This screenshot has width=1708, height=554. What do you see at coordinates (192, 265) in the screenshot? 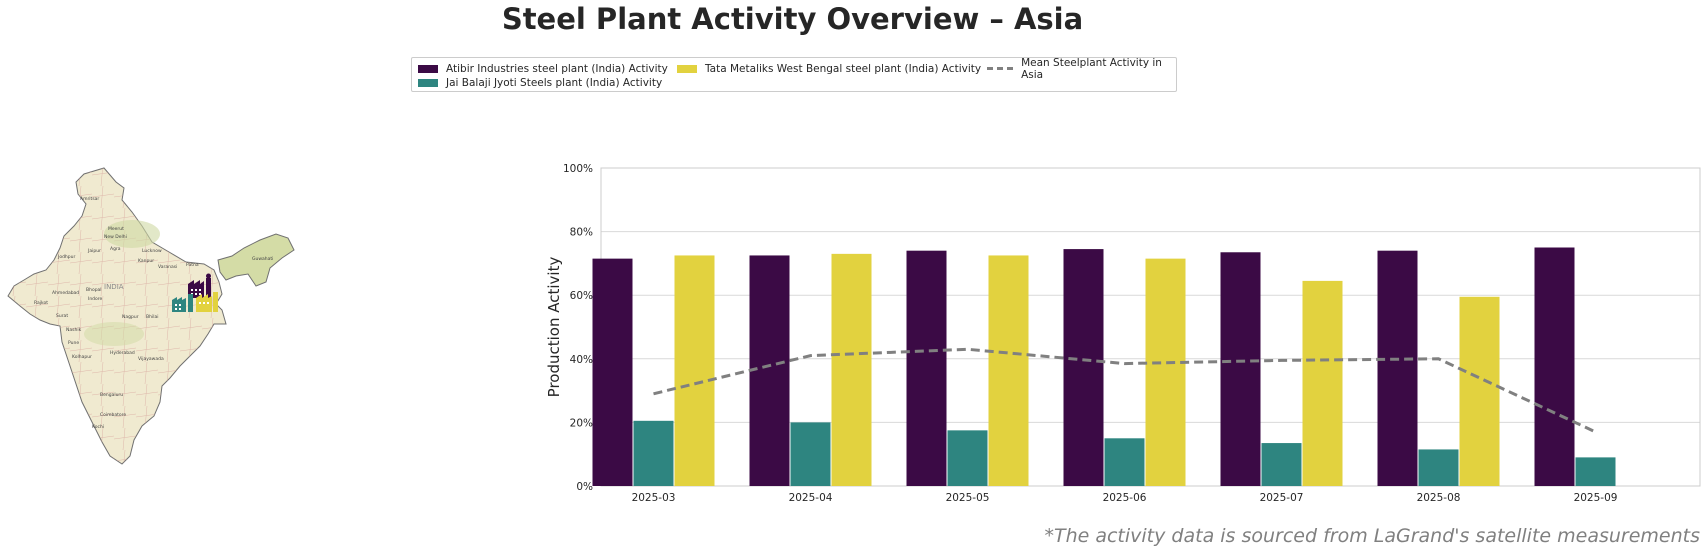
I see `map-label-city: Patna` at bounding box center [192, 265].